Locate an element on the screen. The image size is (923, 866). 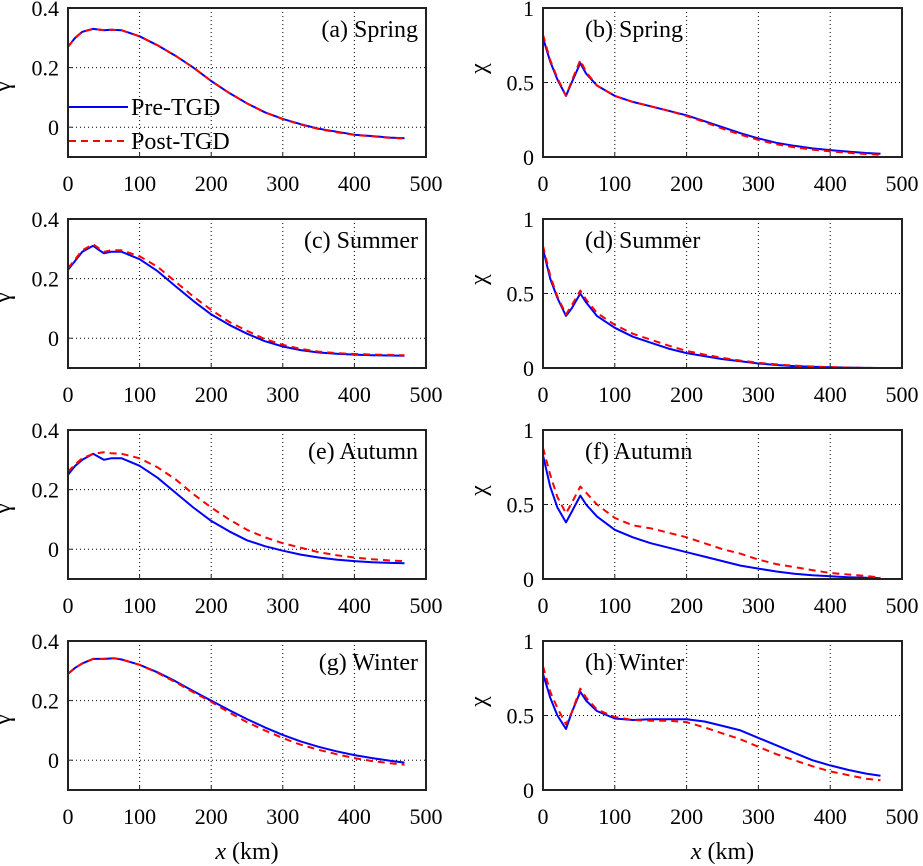
x-axis-label: x (km) is located at coordinates (246, 852).